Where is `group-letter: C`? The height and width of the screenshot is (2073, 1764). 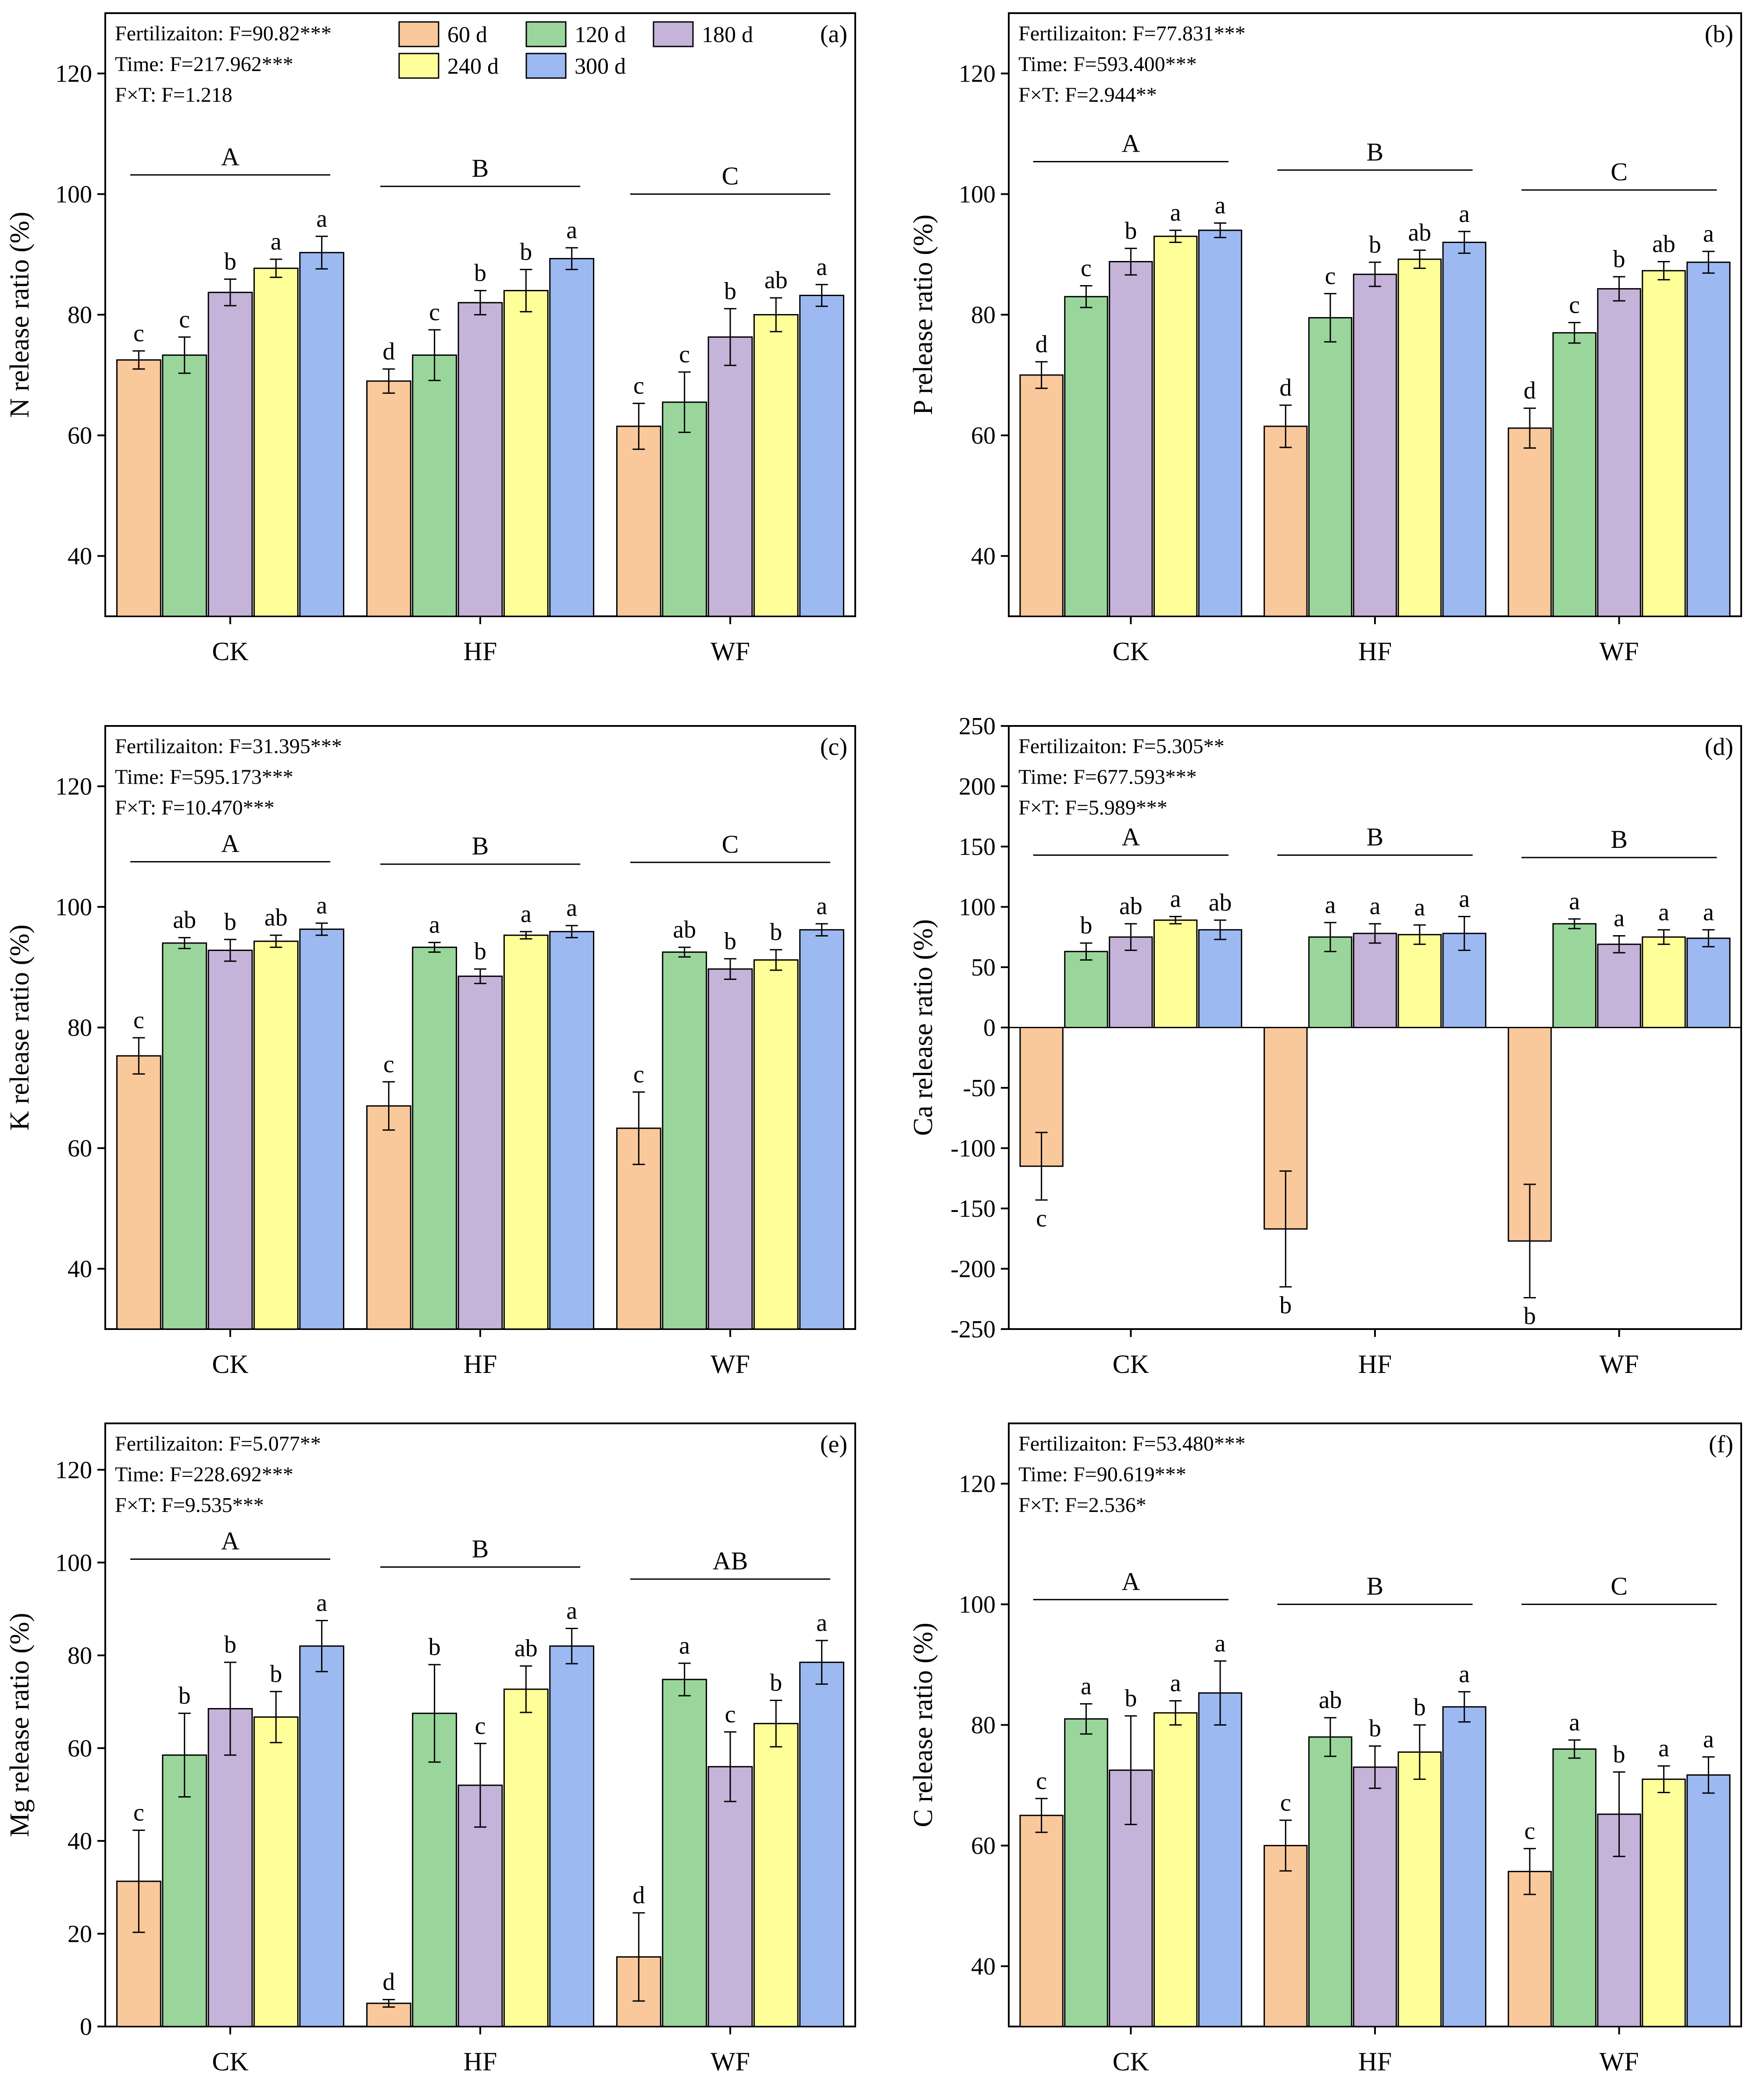
group-letter: C is located at coordinates (730, 844).